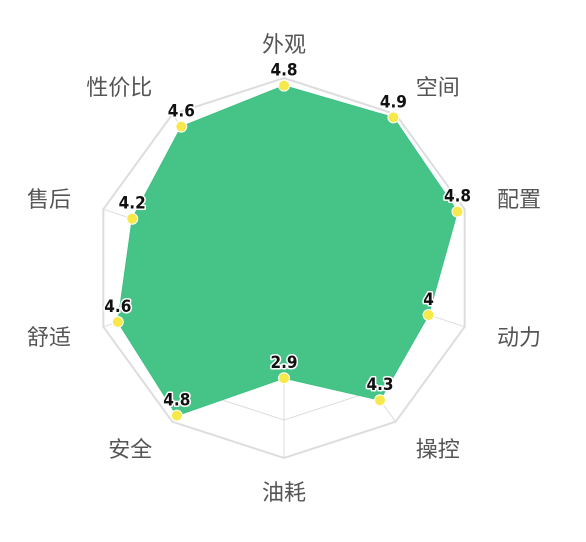 This screenshot has width=586, height=542. Describe the element at coordinates (284, 45) in the screenshot. I see `axis-label: 外观` at that location.